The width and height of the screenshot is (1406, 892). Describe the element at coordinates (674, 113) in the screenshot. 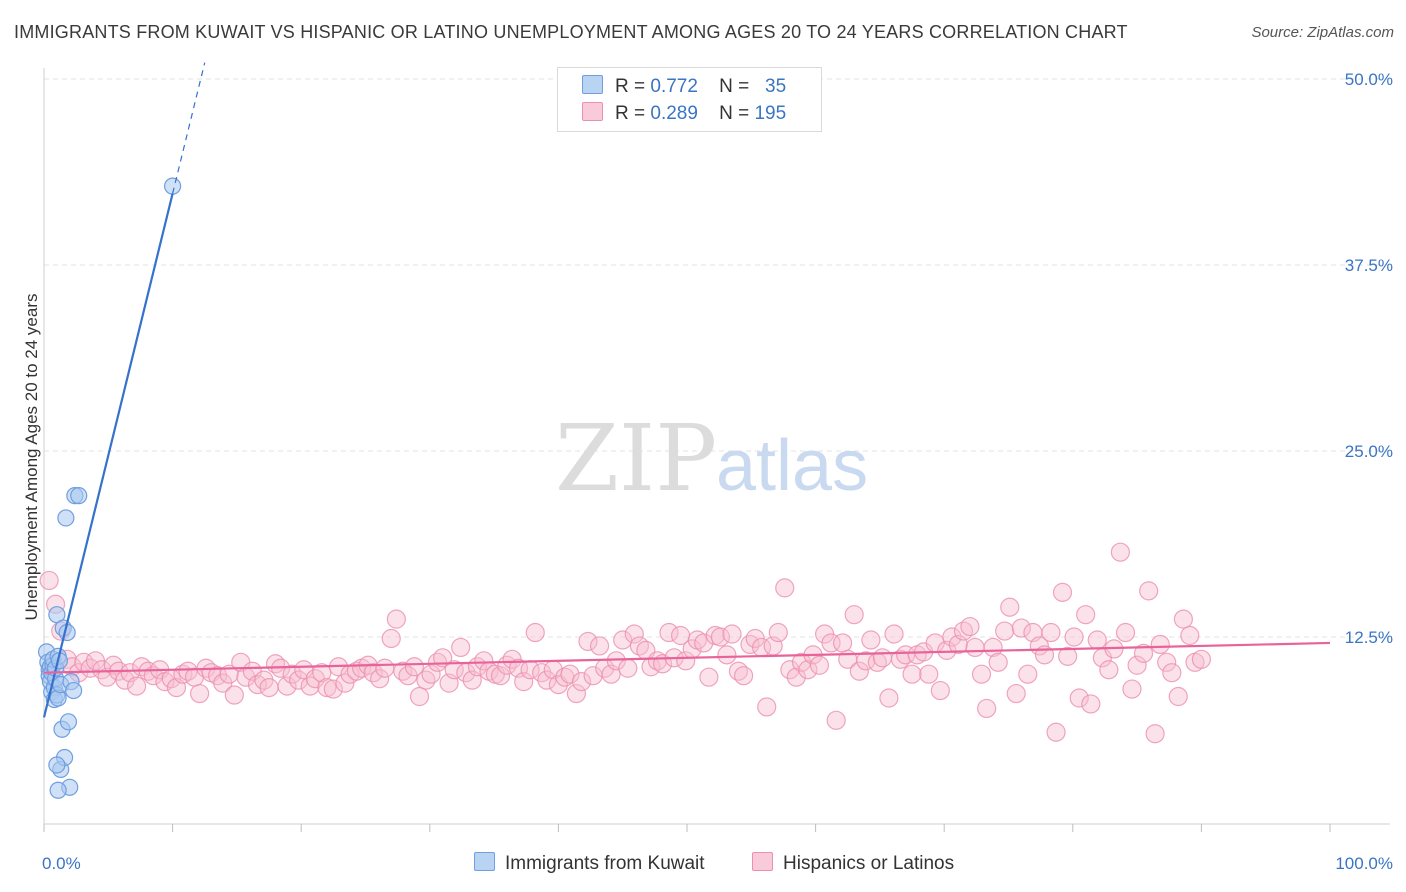

I see `legend-r-value: 0.289` at that location.